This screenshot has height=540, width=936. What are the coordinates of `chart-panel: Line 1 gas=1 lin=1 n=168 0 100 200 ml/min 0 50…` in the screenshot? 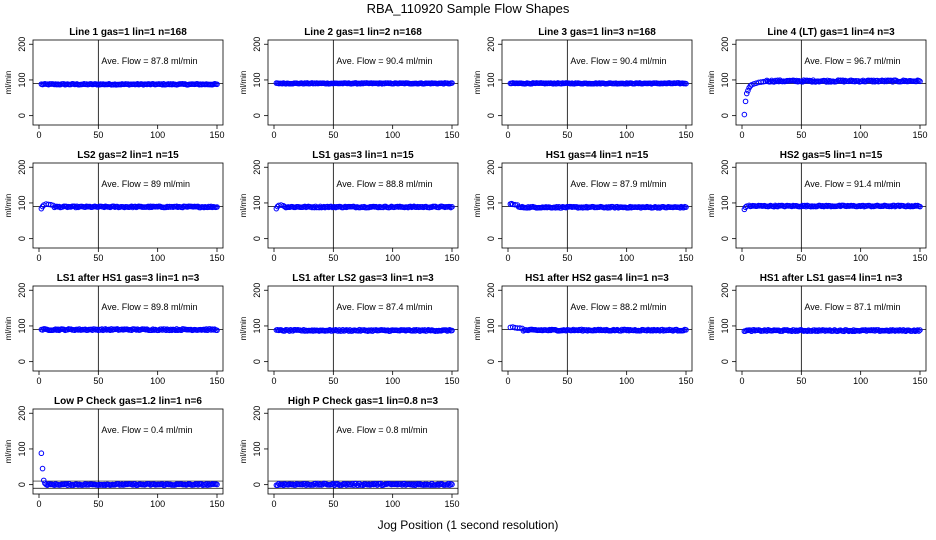 It's located at (114, 83).